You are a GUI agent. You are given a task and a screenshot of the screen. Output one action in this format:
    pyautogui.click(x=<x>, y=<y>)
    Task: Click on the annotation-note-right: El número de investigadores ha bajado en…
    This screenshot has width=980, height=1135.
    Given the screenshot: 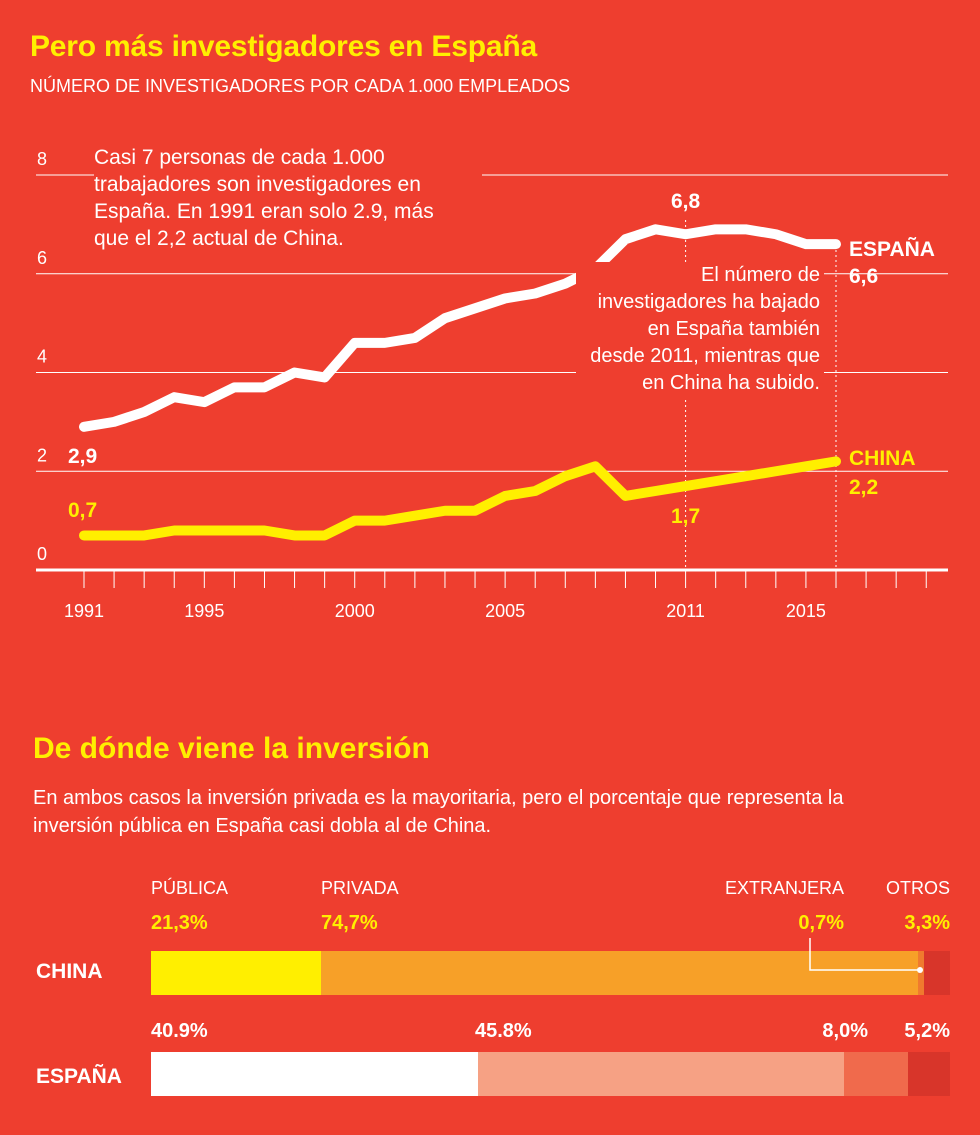 What is the action you would take?
    pyautogui.click(x=700, y=329)
    